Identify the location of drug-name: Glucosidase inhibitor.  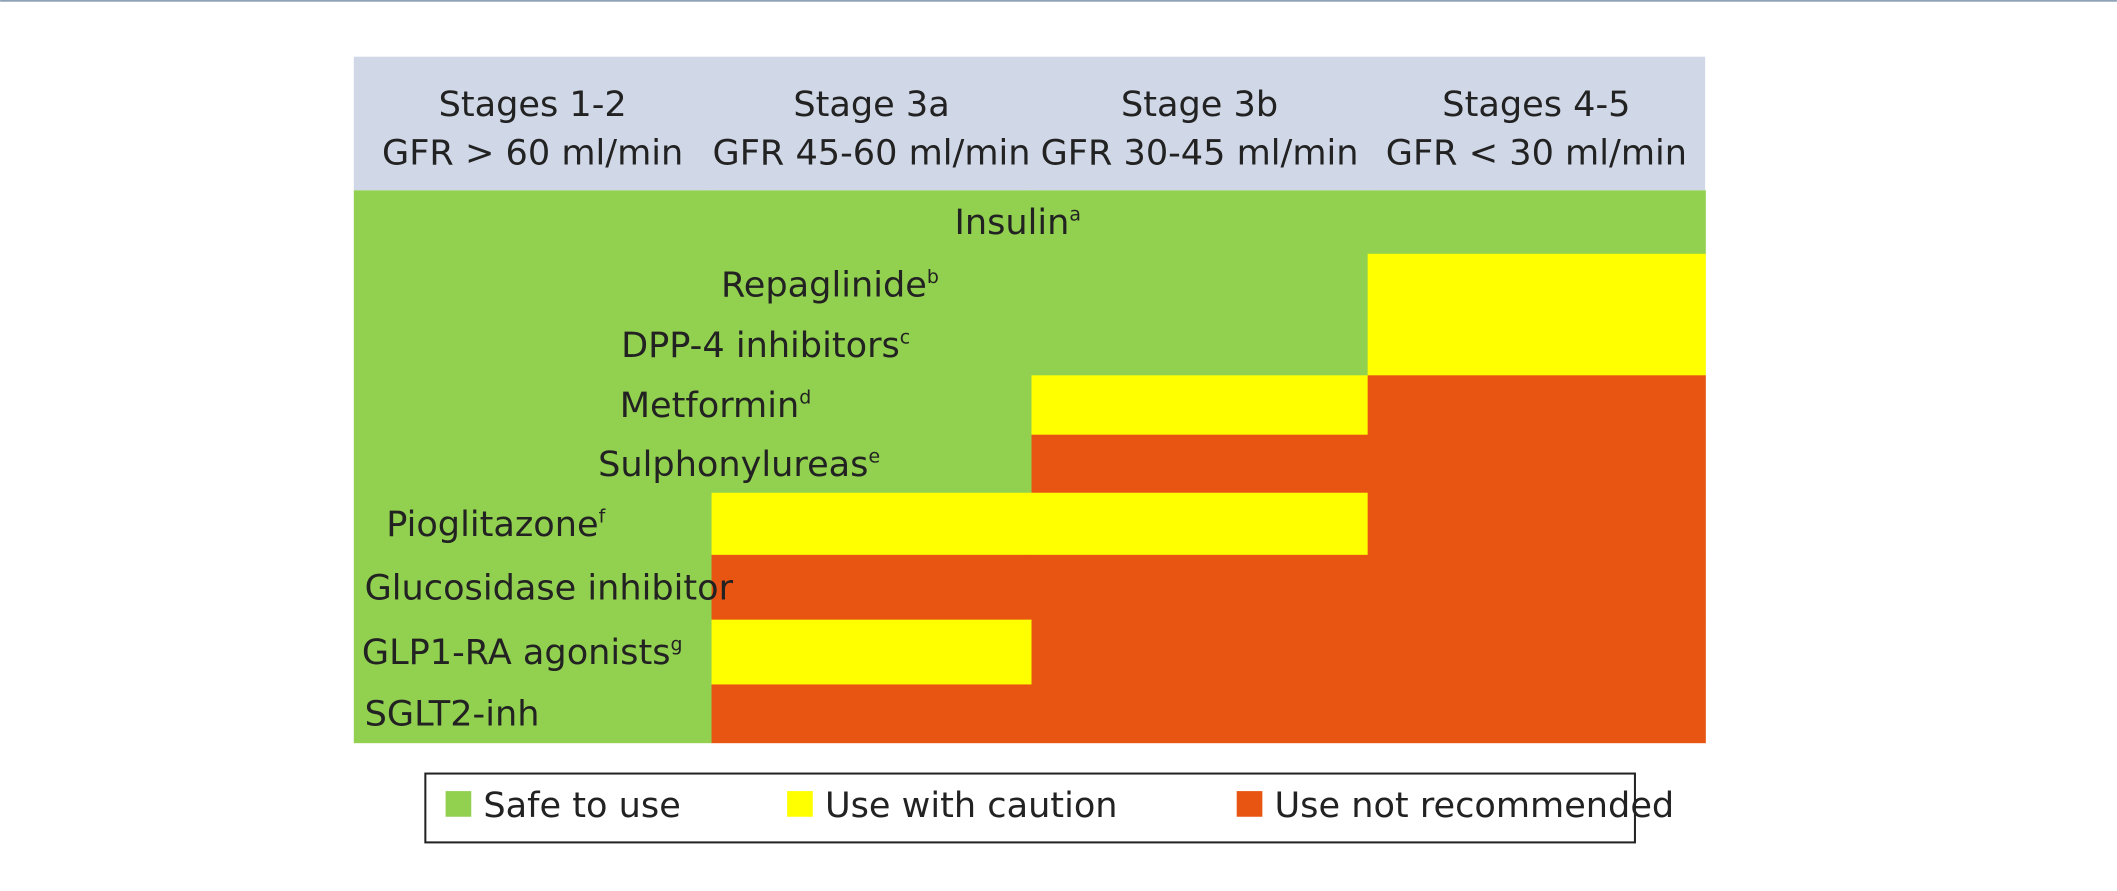
(549, 587).